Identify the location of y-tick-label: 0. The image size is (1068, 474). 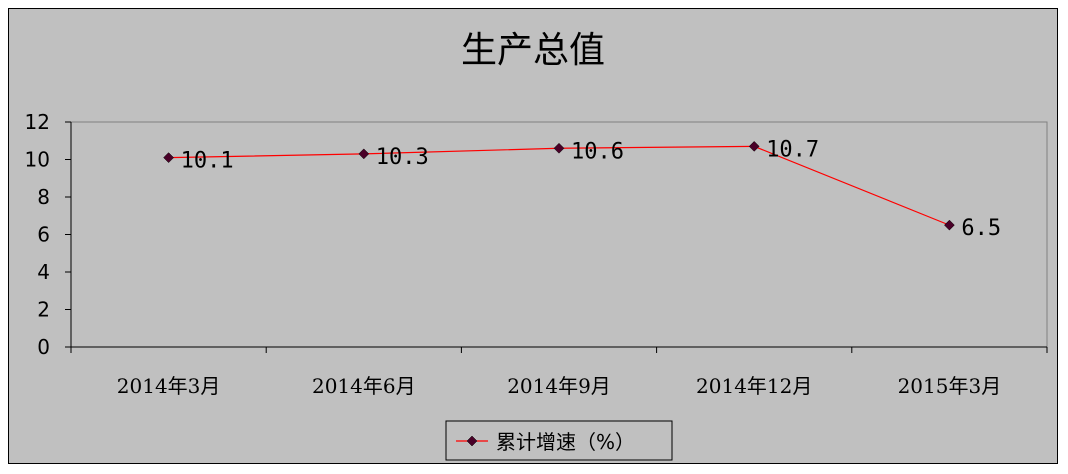
(43, 347).